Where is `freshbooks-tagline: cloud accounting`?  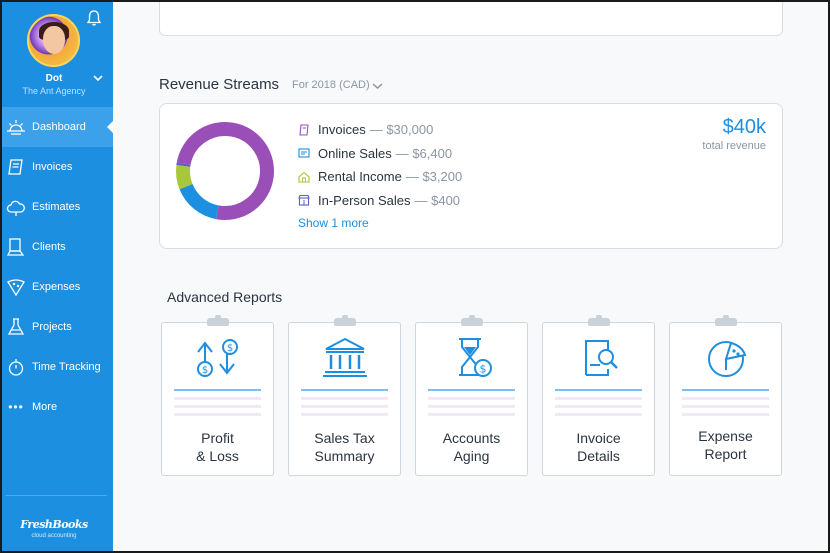
freshbooks-tagline: cloud accounting is located at coordinates (54, 536).